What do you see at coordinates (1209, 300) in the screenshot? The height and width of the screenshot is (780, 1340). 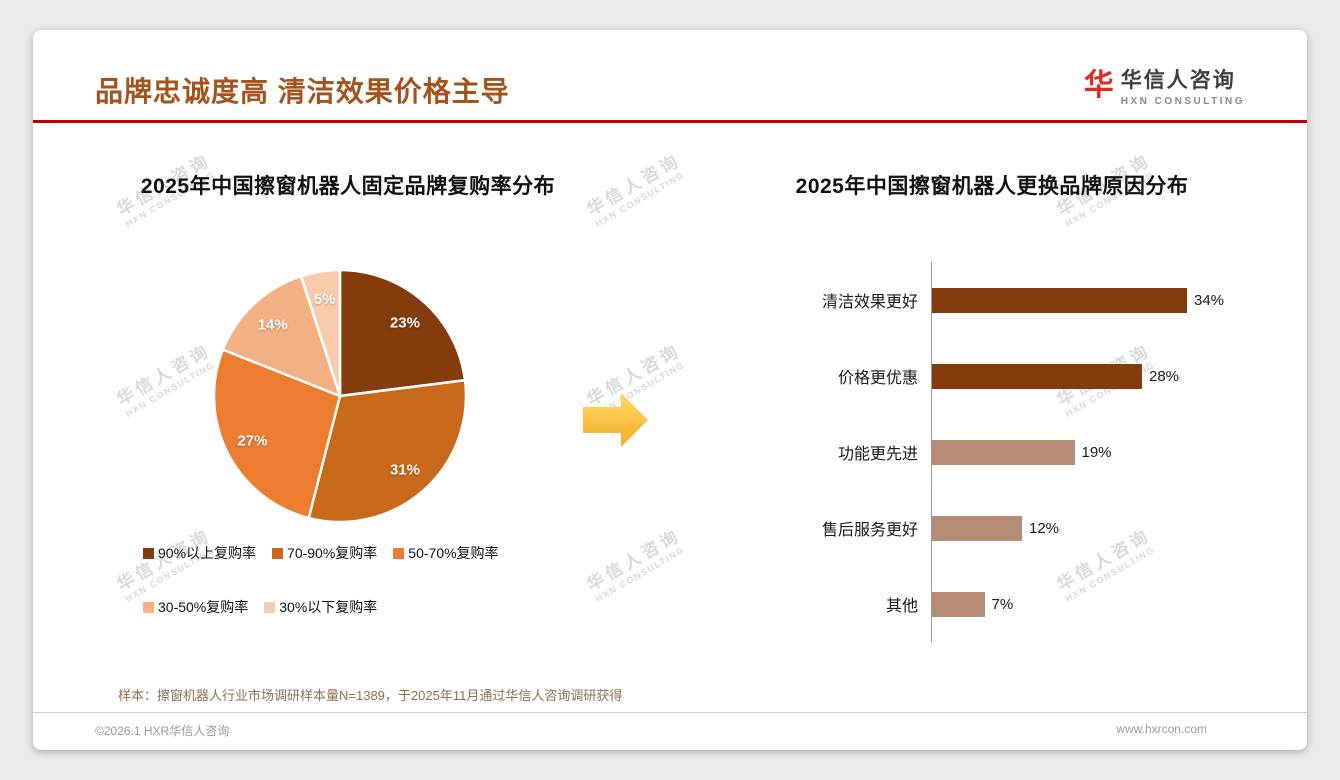 I see `bar-value-label: 34%` at bounding box center [1209, 300].